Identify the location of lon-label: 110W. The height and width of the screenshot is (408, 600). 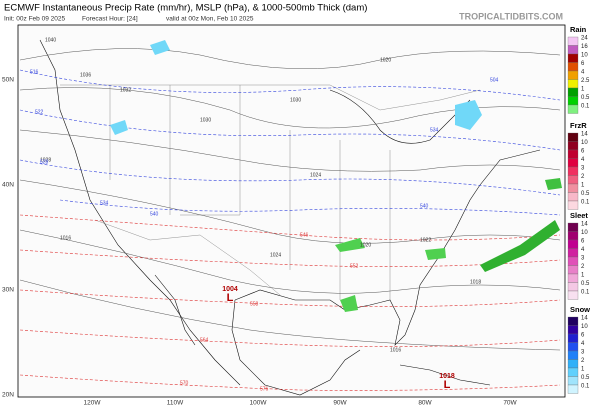
(175, 403).